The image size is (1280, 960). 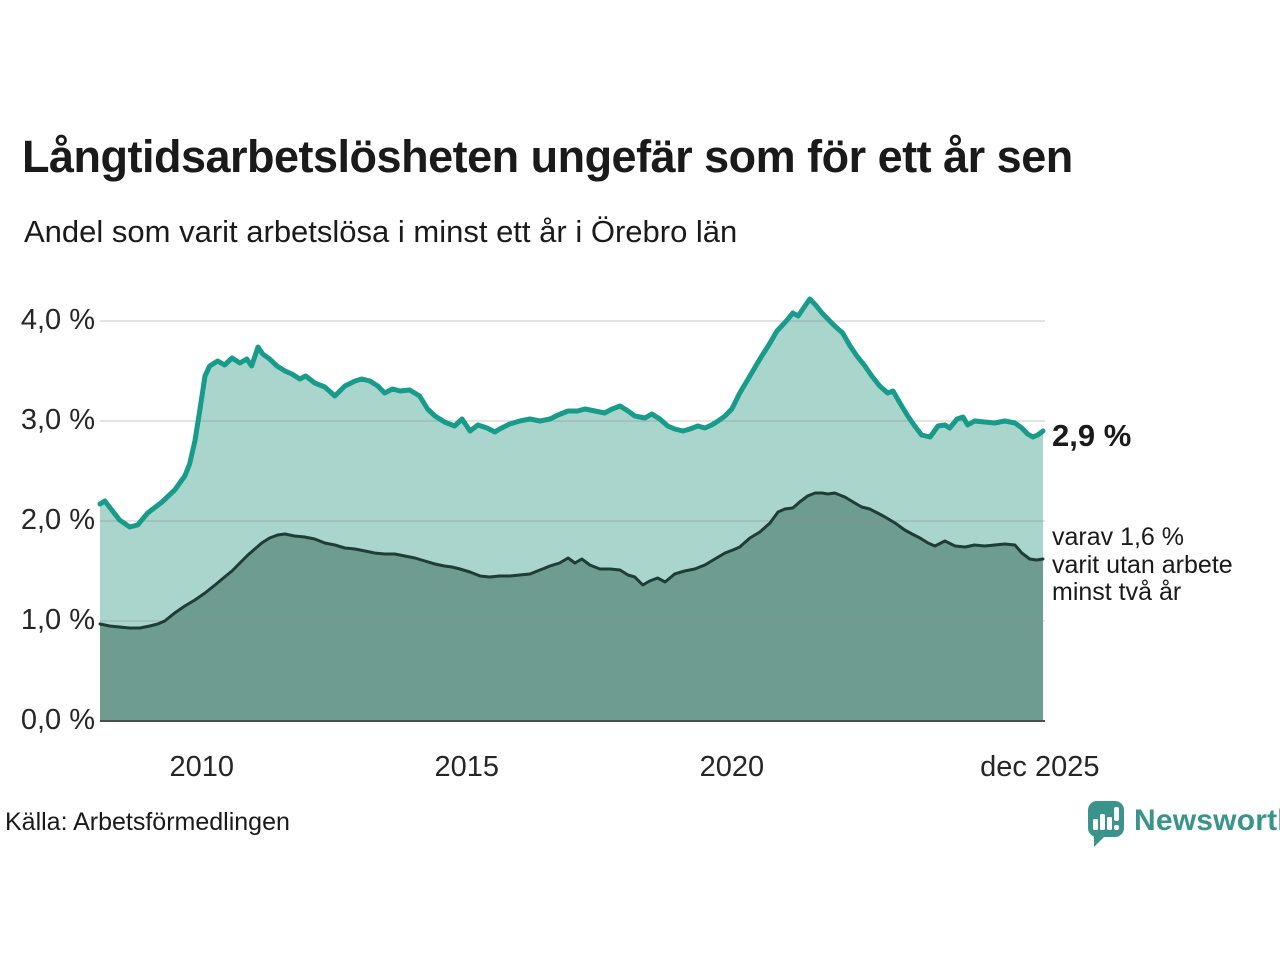 What do you see at coordinates (202, 767) in the screenshot?
I see `x-axis-label: 2010` at bounding box center [202, 767].